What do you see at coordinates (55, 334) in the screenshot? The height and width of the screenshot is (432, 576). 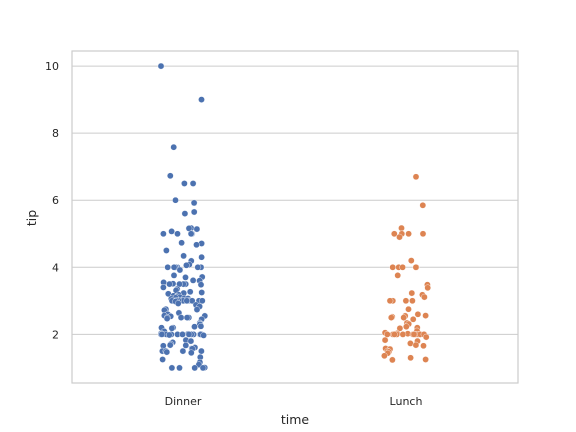 I see `y-tick-2: 2` at bounding box center [55, 334].